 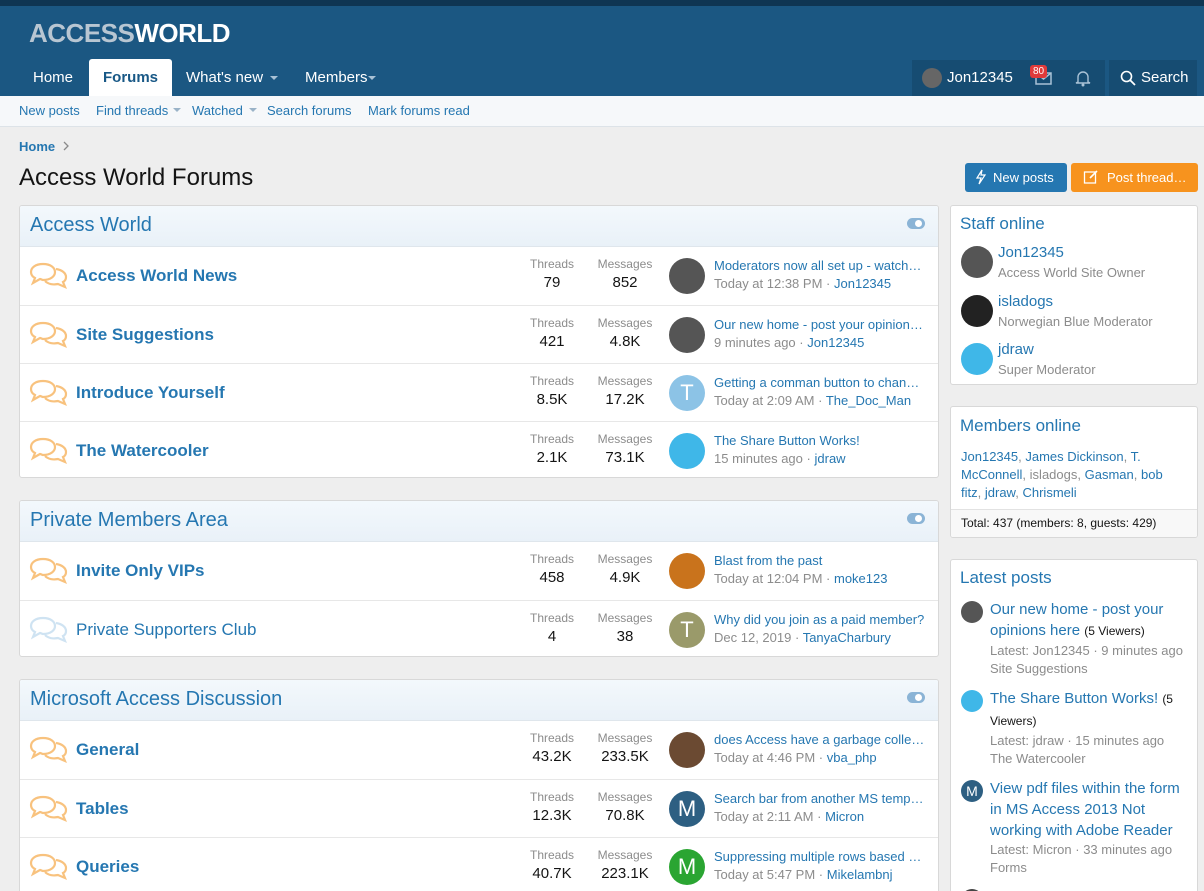 I want to click on breadcrumb: Home, so click(x=37, y=146).